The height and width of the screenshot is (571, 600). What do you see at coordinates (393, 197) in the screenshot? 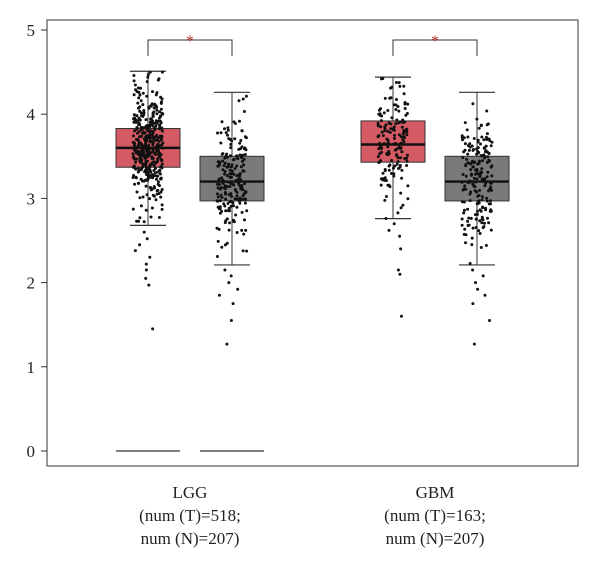
I see `data-points` at bounding box center [393, 197].